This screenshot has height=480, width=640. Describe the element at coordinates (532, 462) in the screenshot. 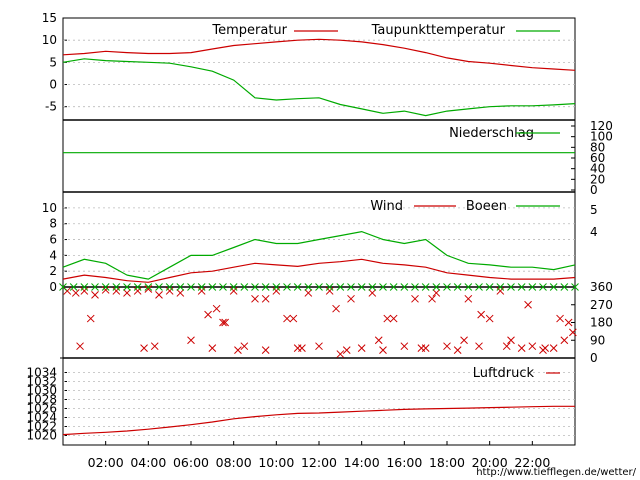

I see `x-tick-label: 22:00` at that location.